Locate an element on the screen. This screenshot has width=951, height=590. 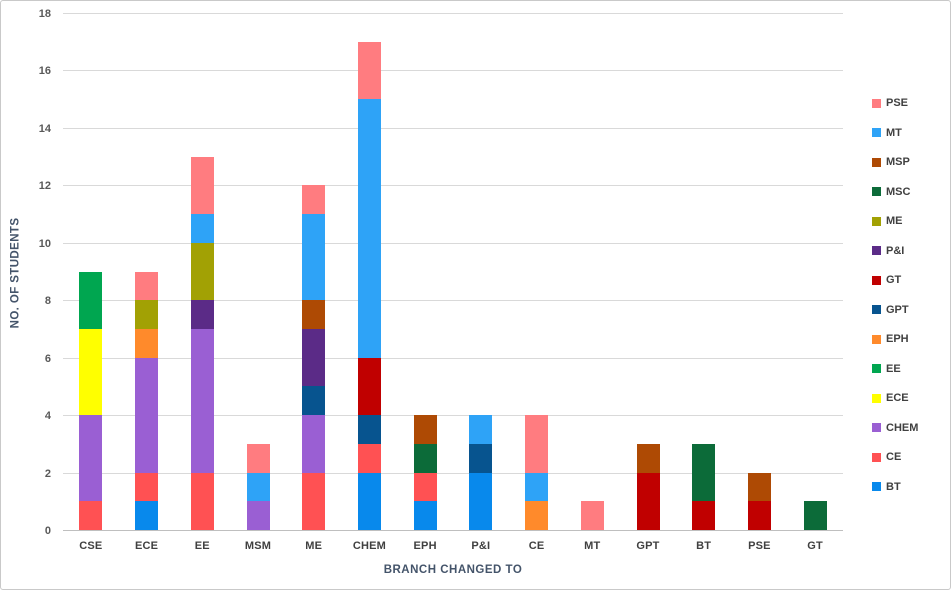
bar-segment-EE-PSE is located at coordinates (202, 185).